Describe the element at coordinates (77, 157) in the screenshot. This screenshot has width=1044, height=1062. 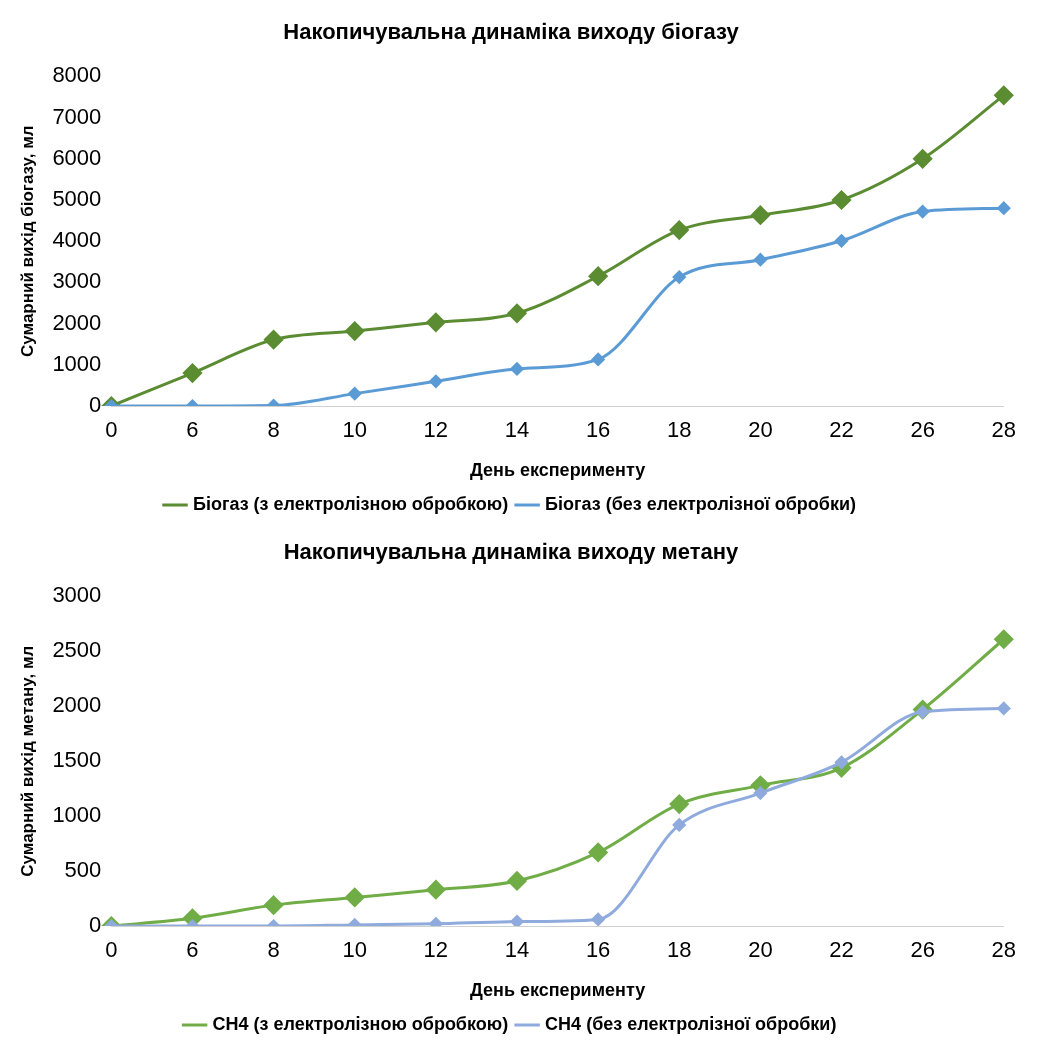
I see `y-tick-label: 6000` at that location.